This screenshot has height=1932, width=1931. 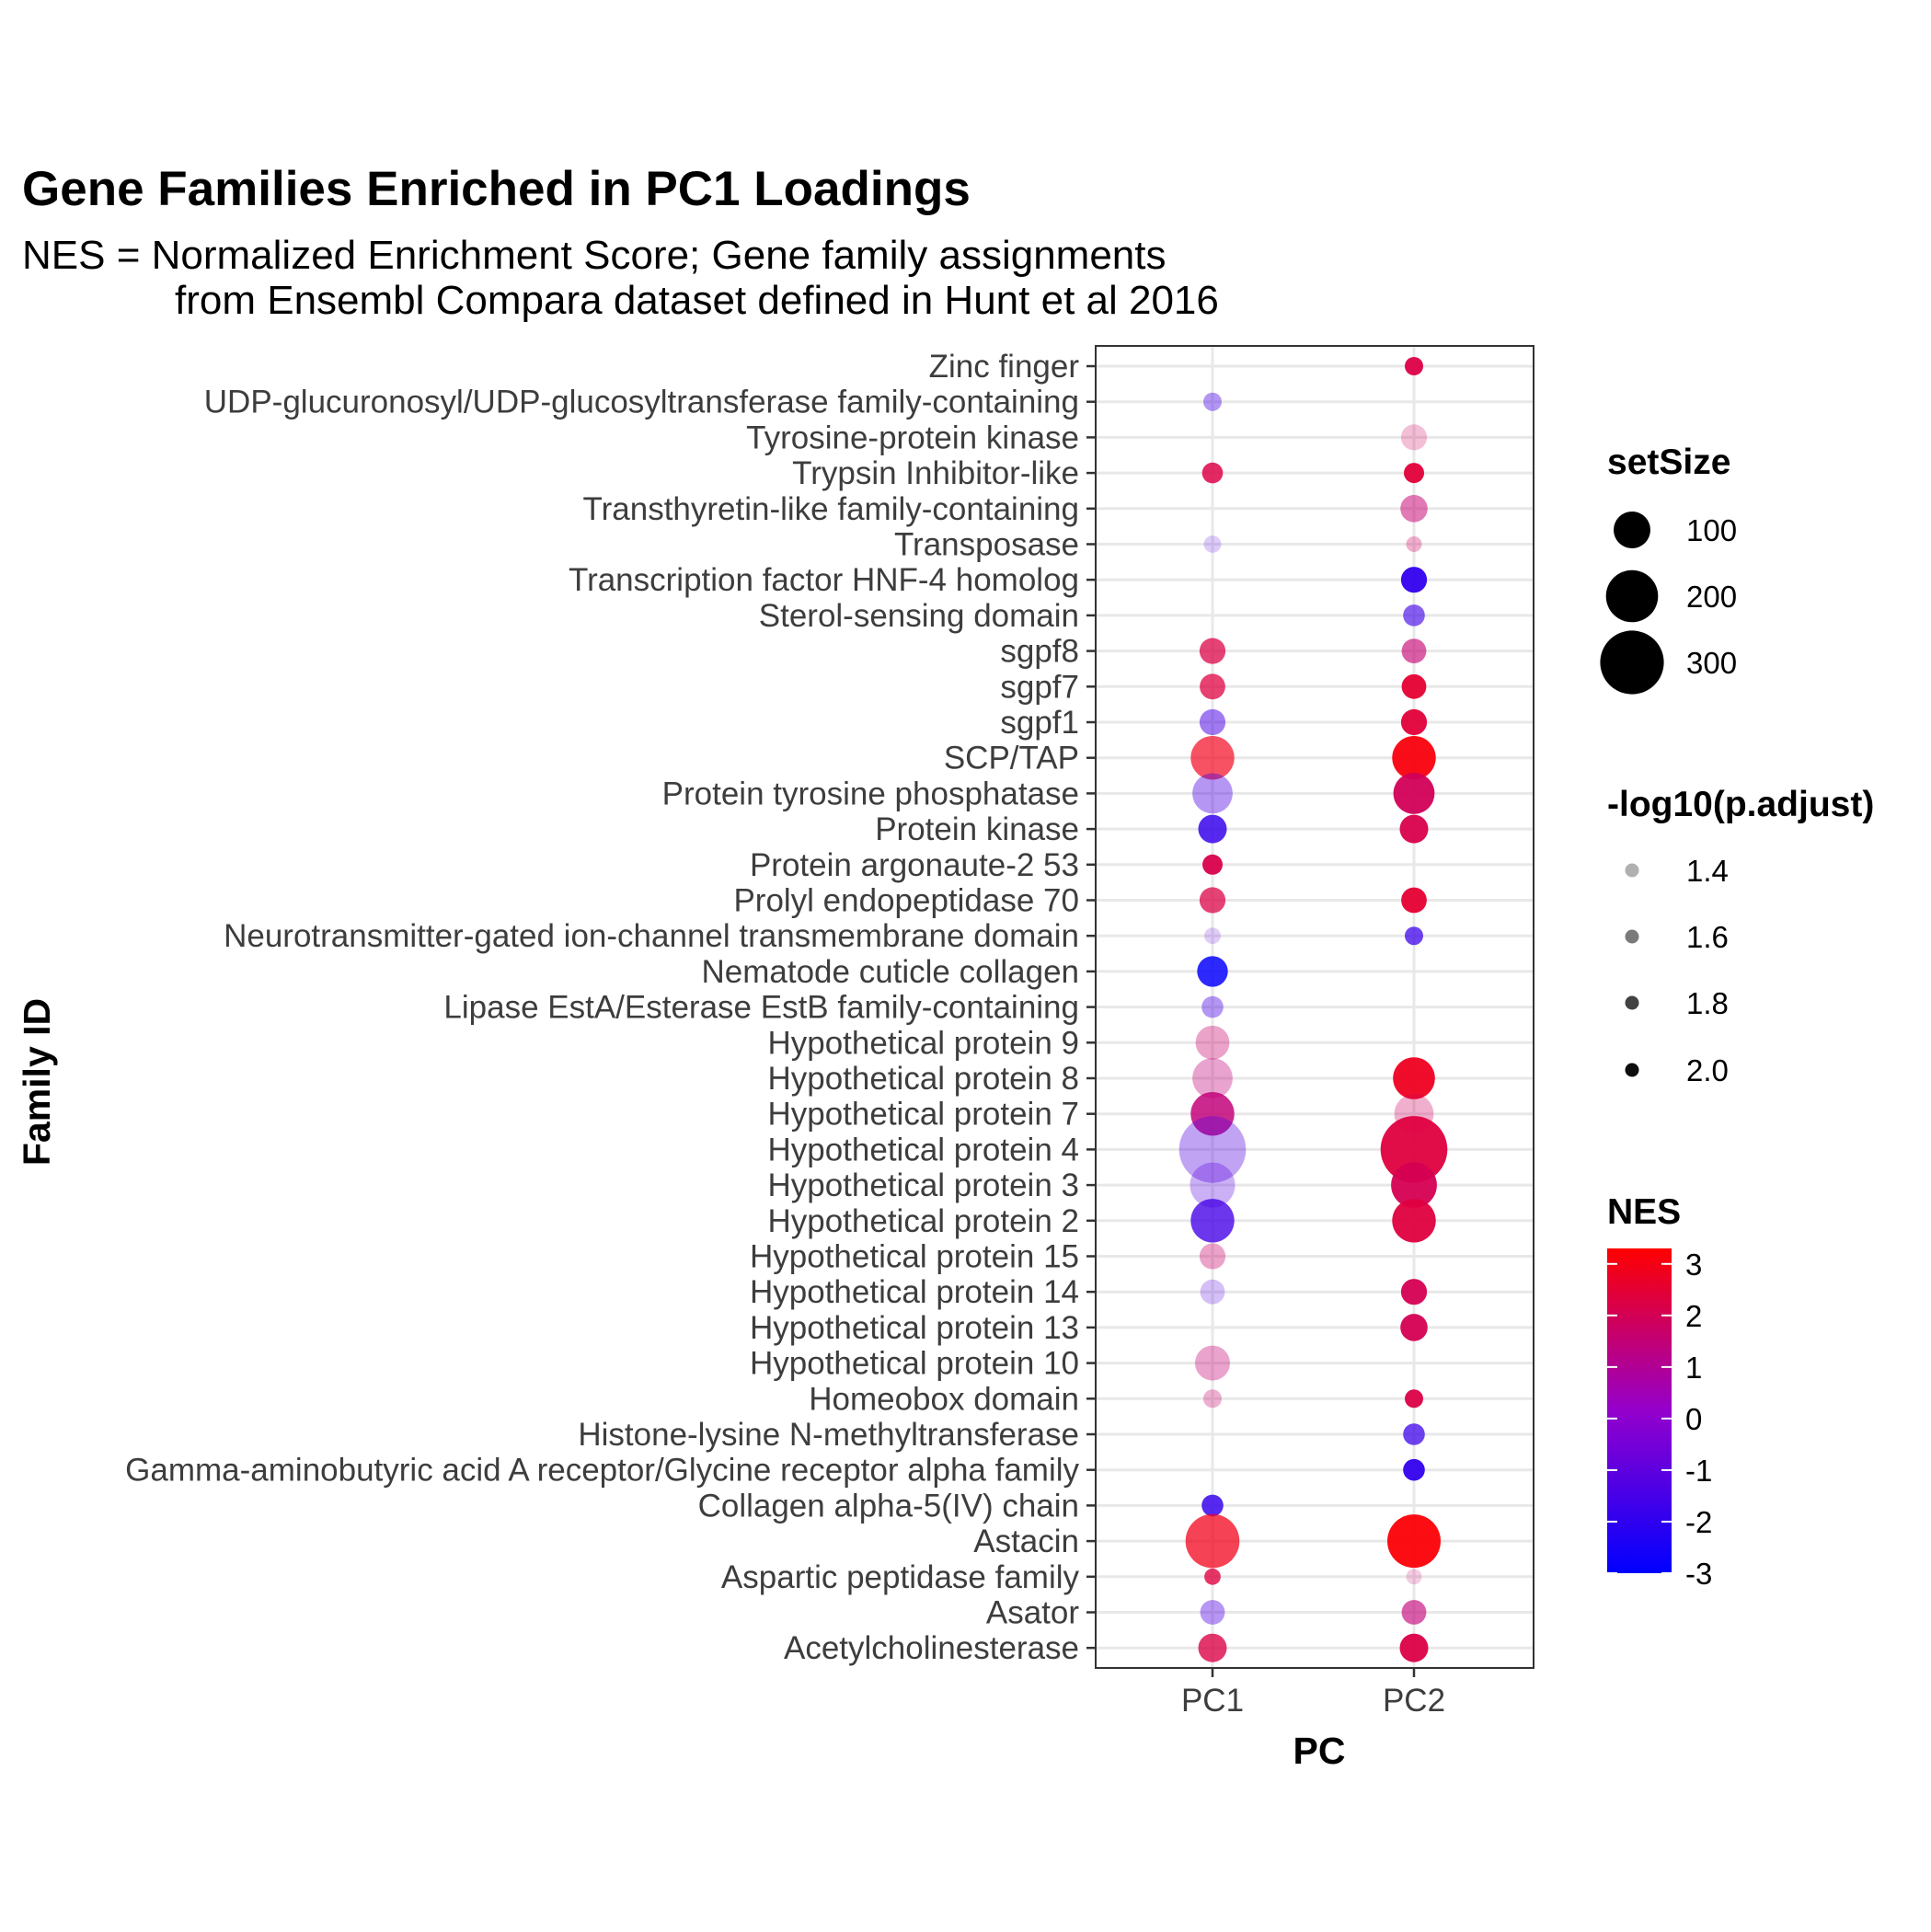 I want to click on y-tick-label: Hypothetical protein 9, so click(x=923, y=1043).